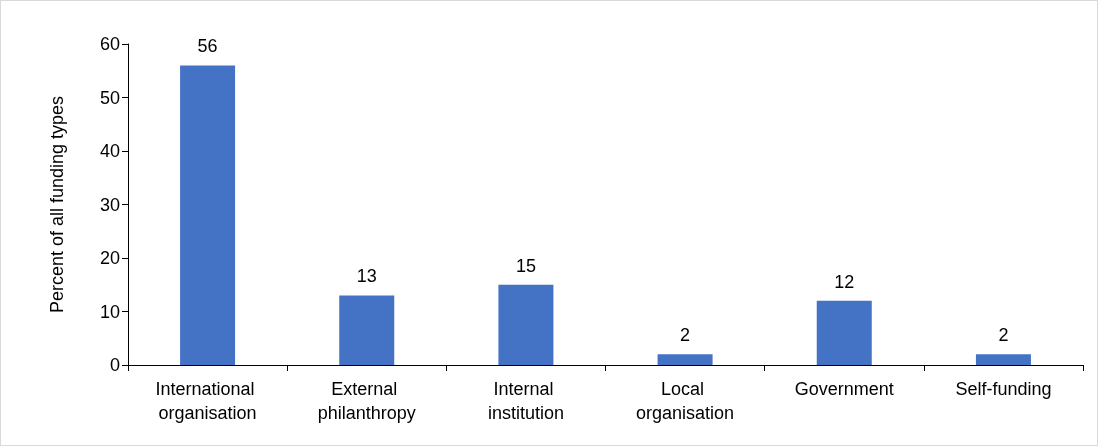  What do you see at coordinates (109, 44) in the screenshot?
I see `y-tick-label: 60` at bounding box center [109, 44].